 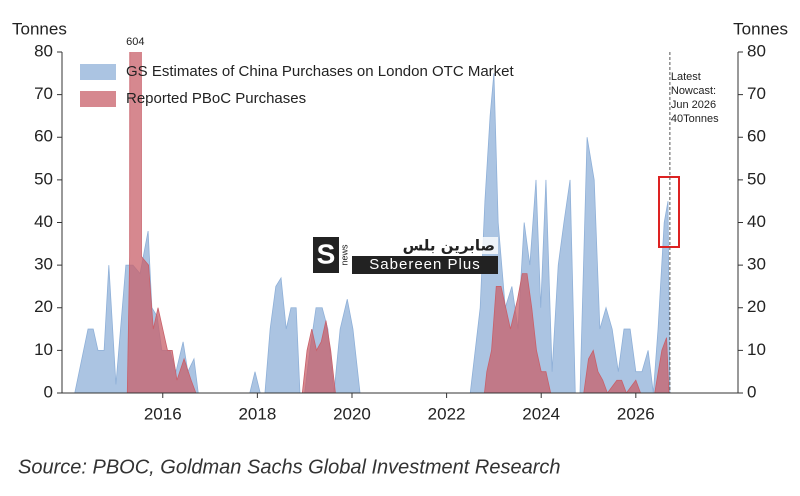 What do you see at coordinates (43, 221) in the screenshot?
I see `y-tick-label: 40` at bounding box center [43, 221].